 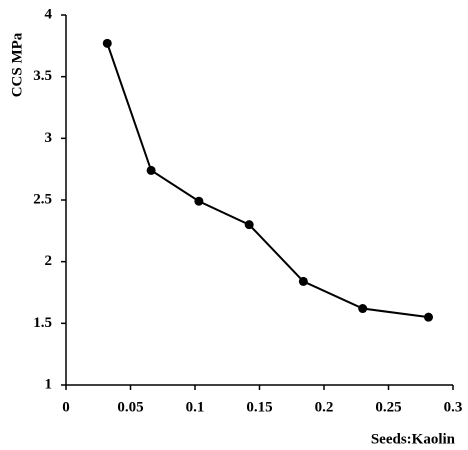 What do you see at coordinates (66, 407) in the screenshot?
I see `x-tick-label: 0` at bounding box center [66, 407].